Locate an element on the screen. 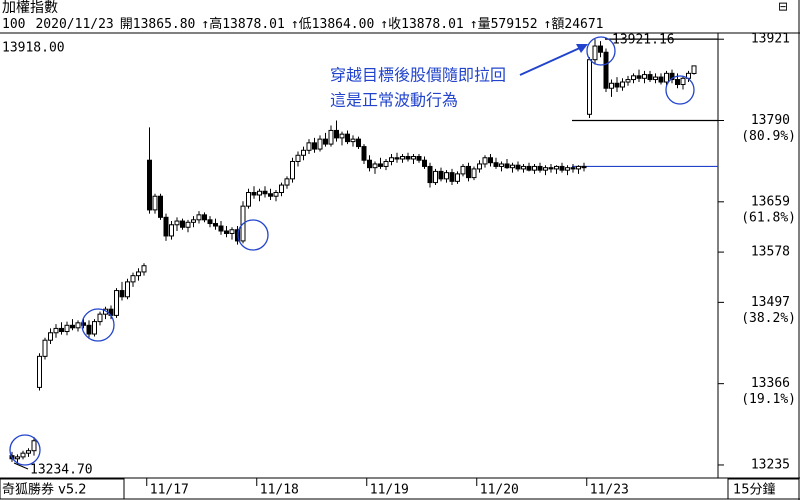  info-item: 開13865.80 is located at coordinates (158, 24).